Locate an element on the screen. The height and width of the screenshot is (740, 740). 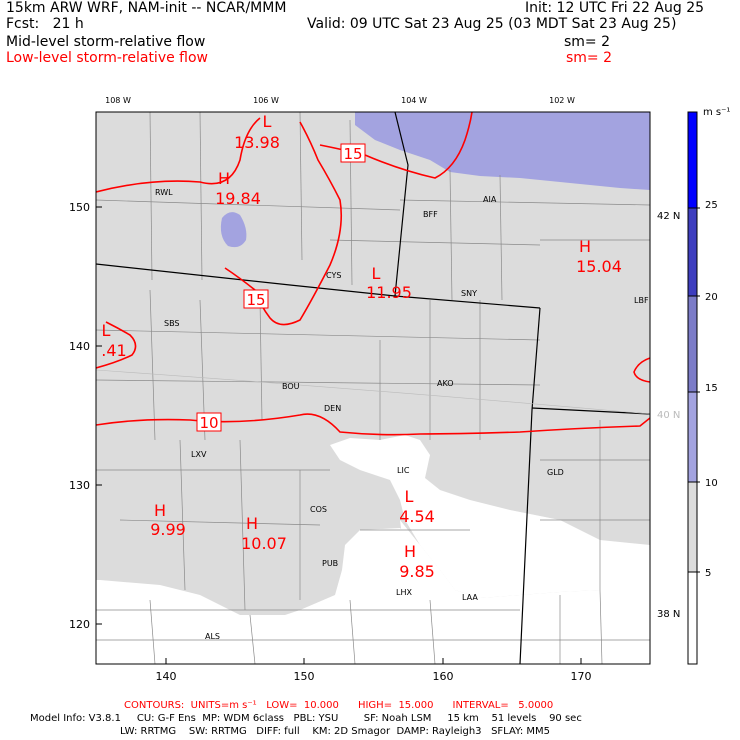
y-tick-label: 120 is located at coordinates (79, 624).